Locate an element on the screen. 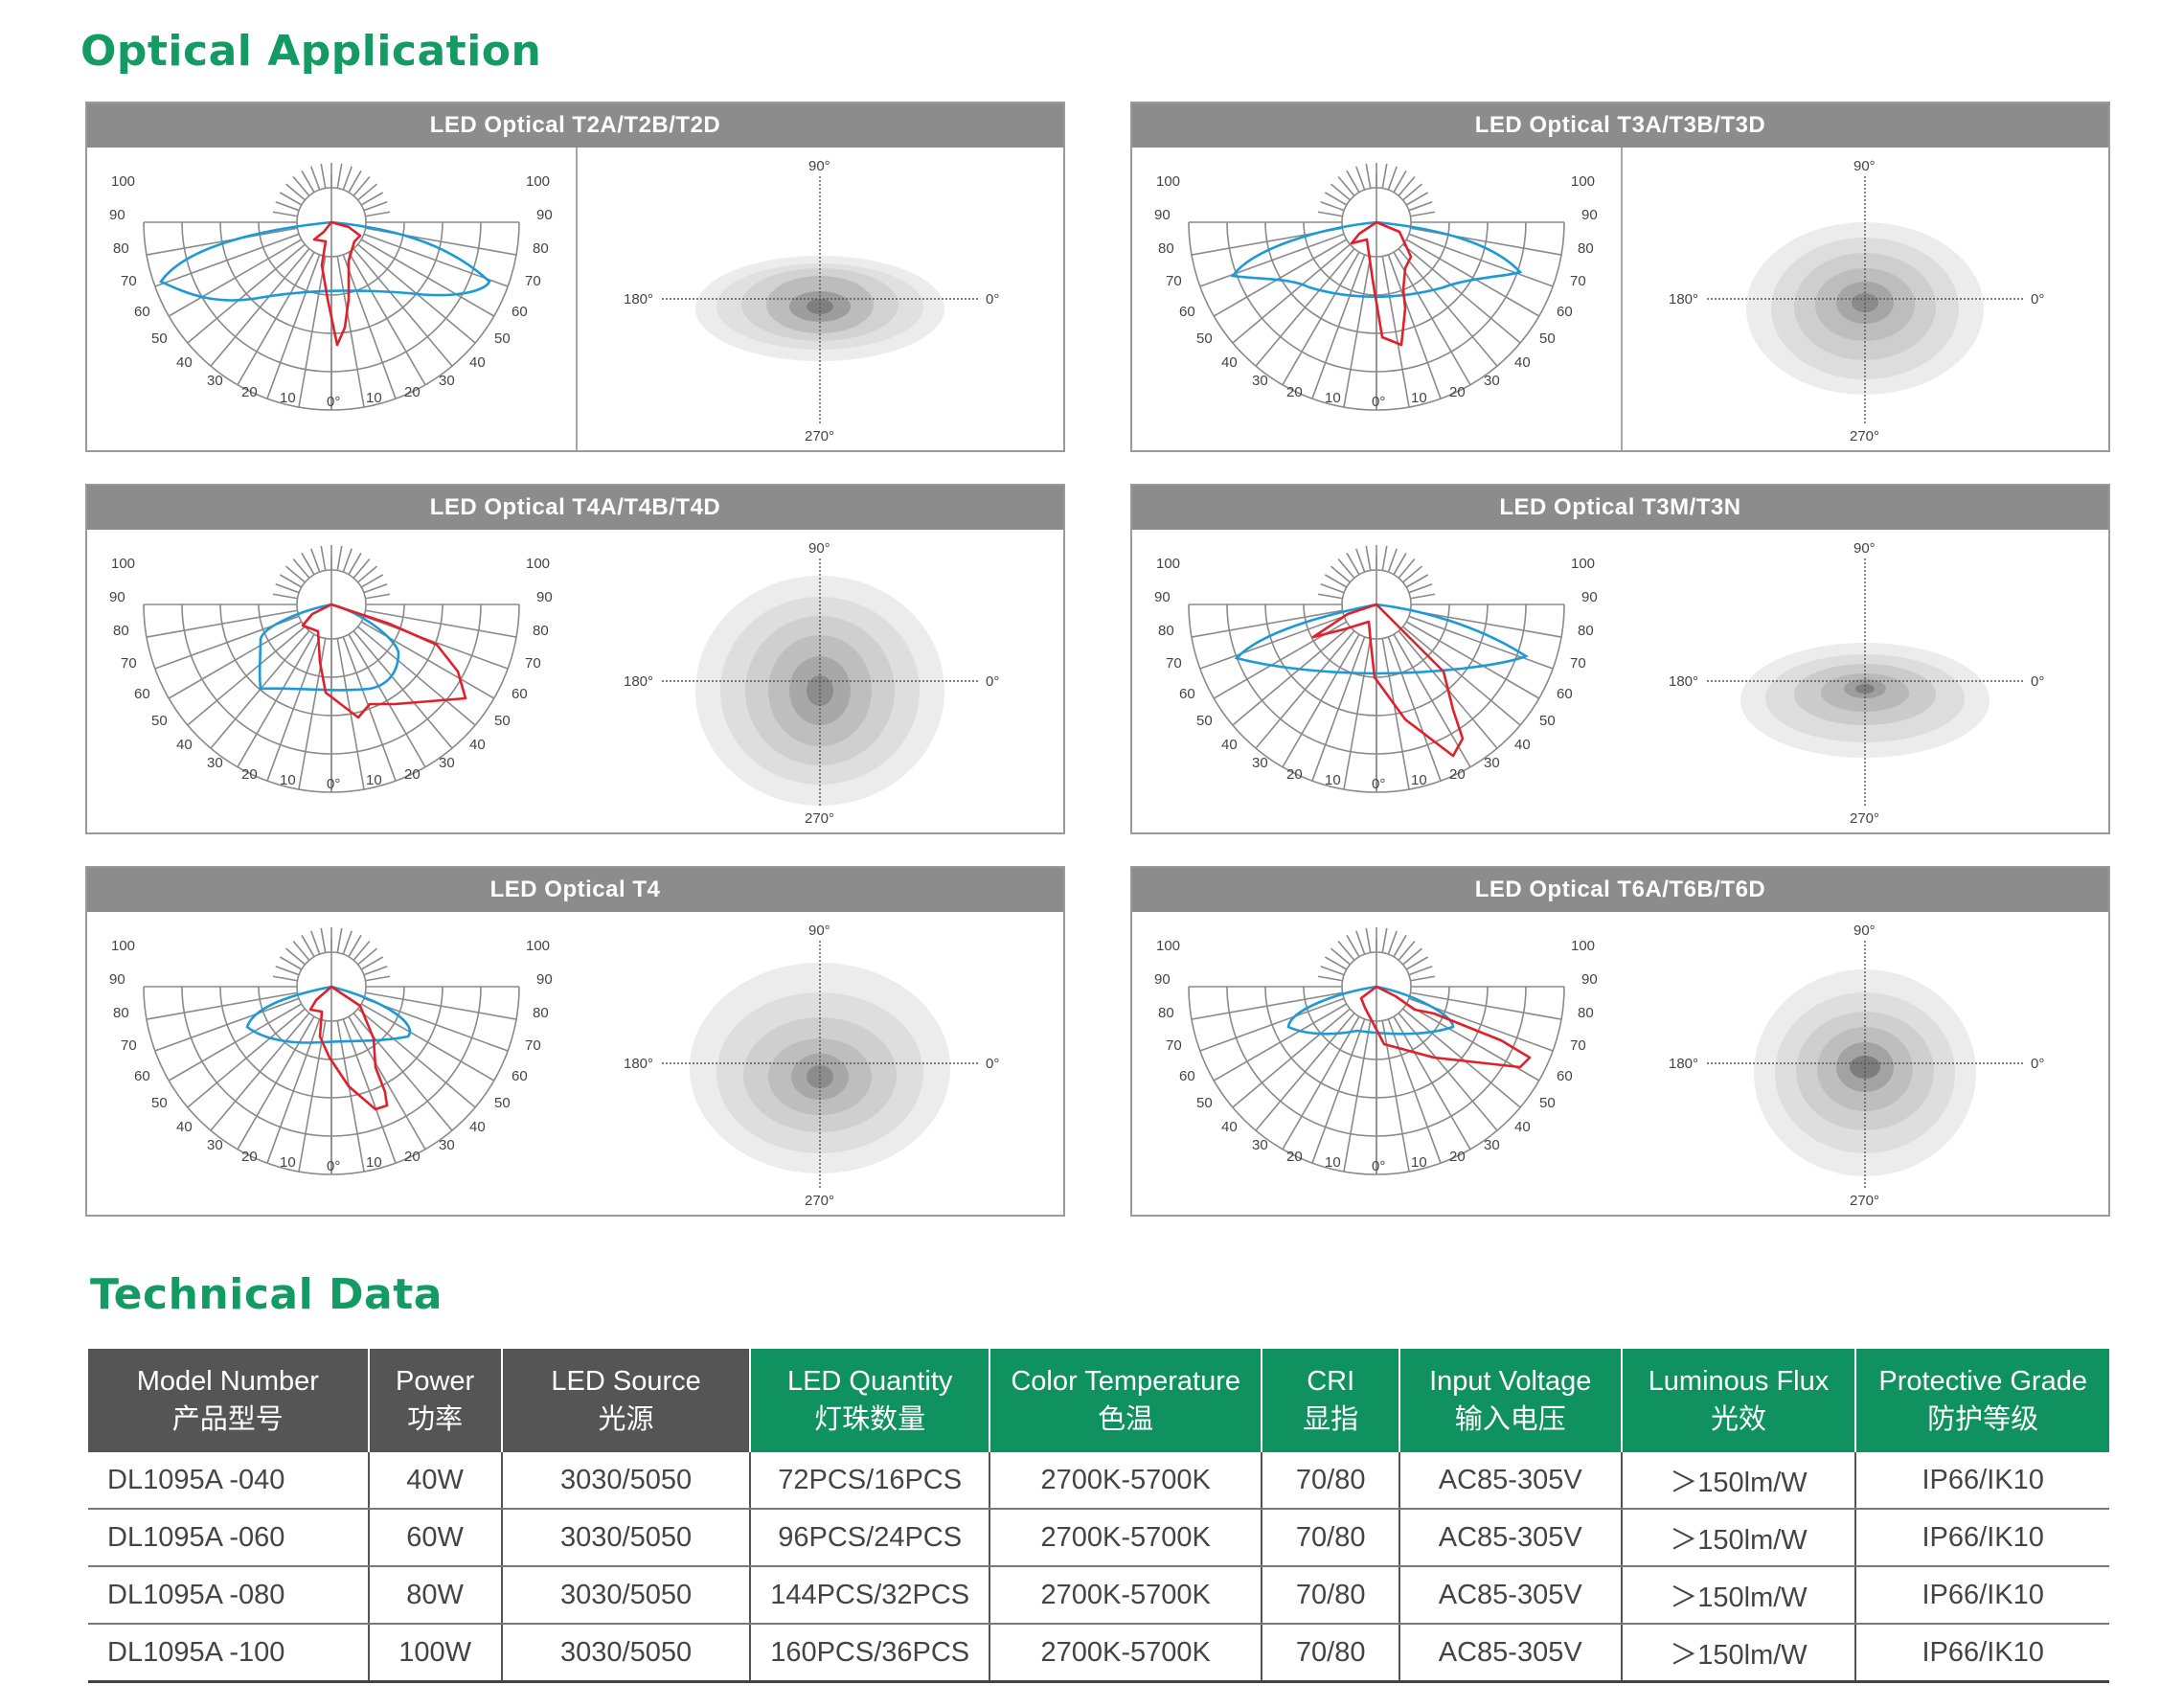  table-cell: 80W is located at coordinates (435, 1595).